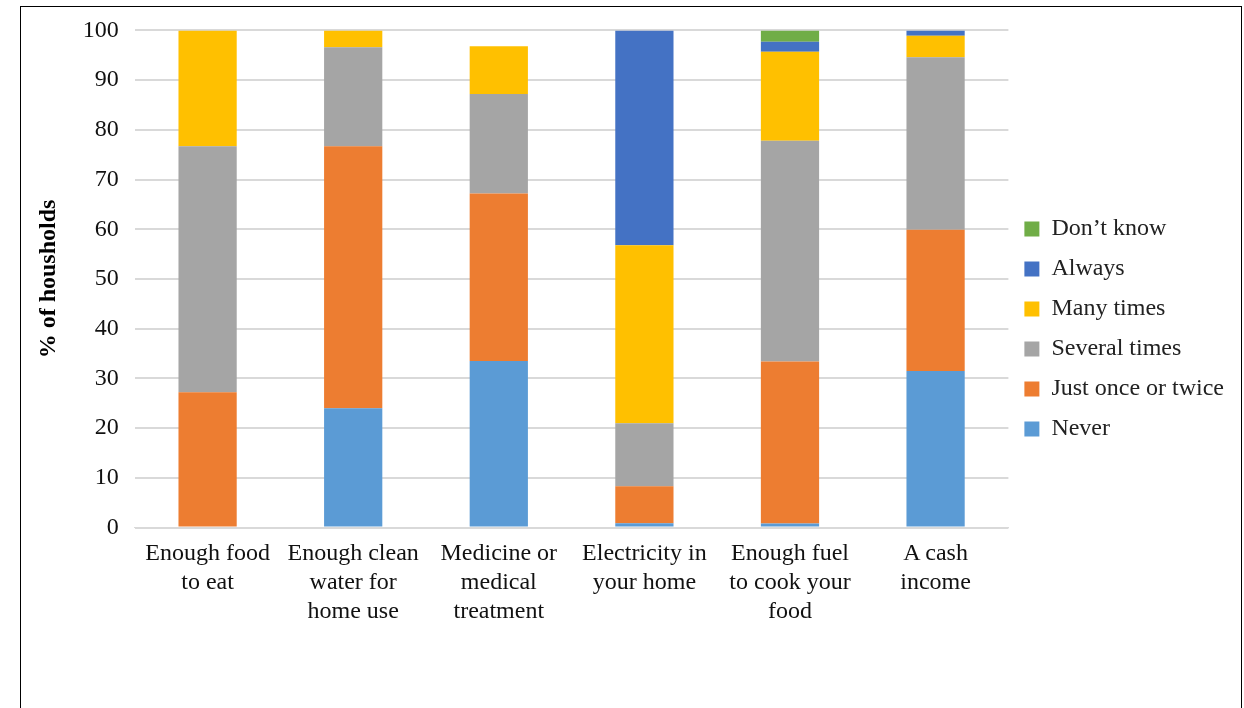 Image resolution: width=1244 pixels, height=708 pixels. I want to click on x-tick-label: Enough fuel to cook your food, so click(790, 581).